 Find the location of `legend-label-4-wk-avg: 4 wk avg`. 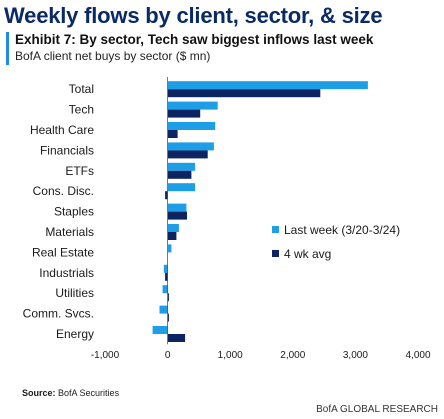

legend-label-4-wk-avg: 4 wk avg is located at coordinates (307, 254).